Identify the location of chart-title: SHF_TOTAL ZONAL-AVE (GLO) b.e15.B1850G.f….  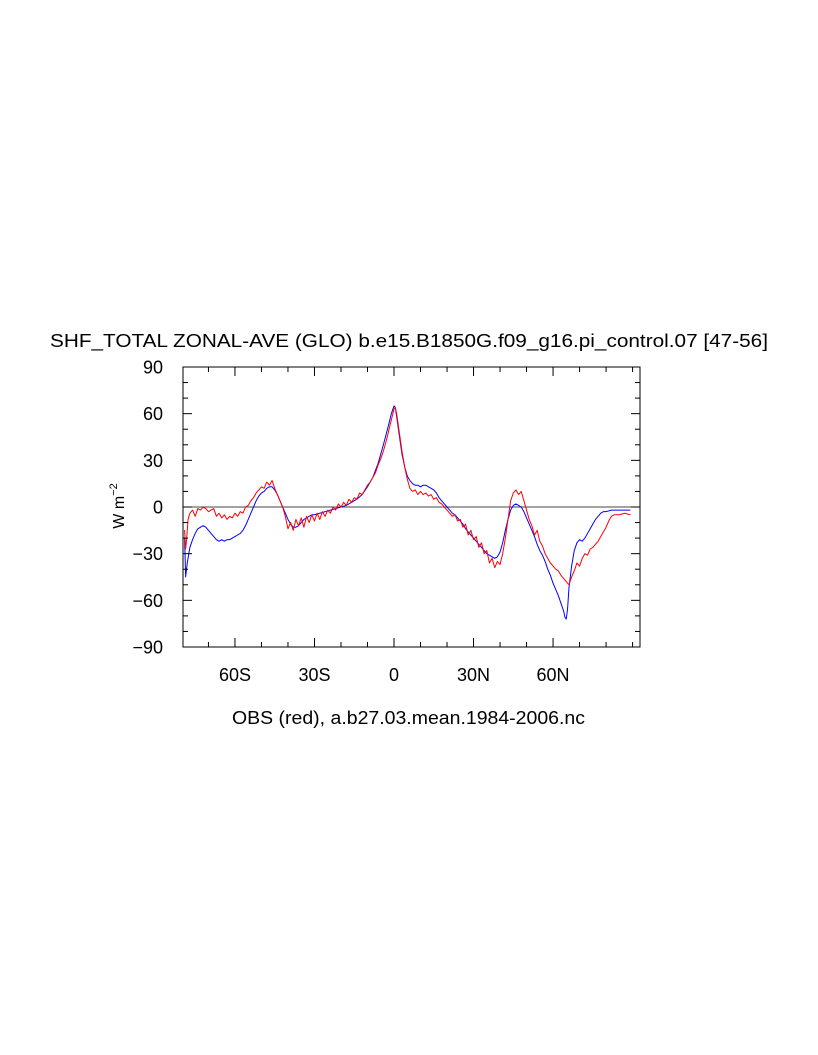
(409, 341).